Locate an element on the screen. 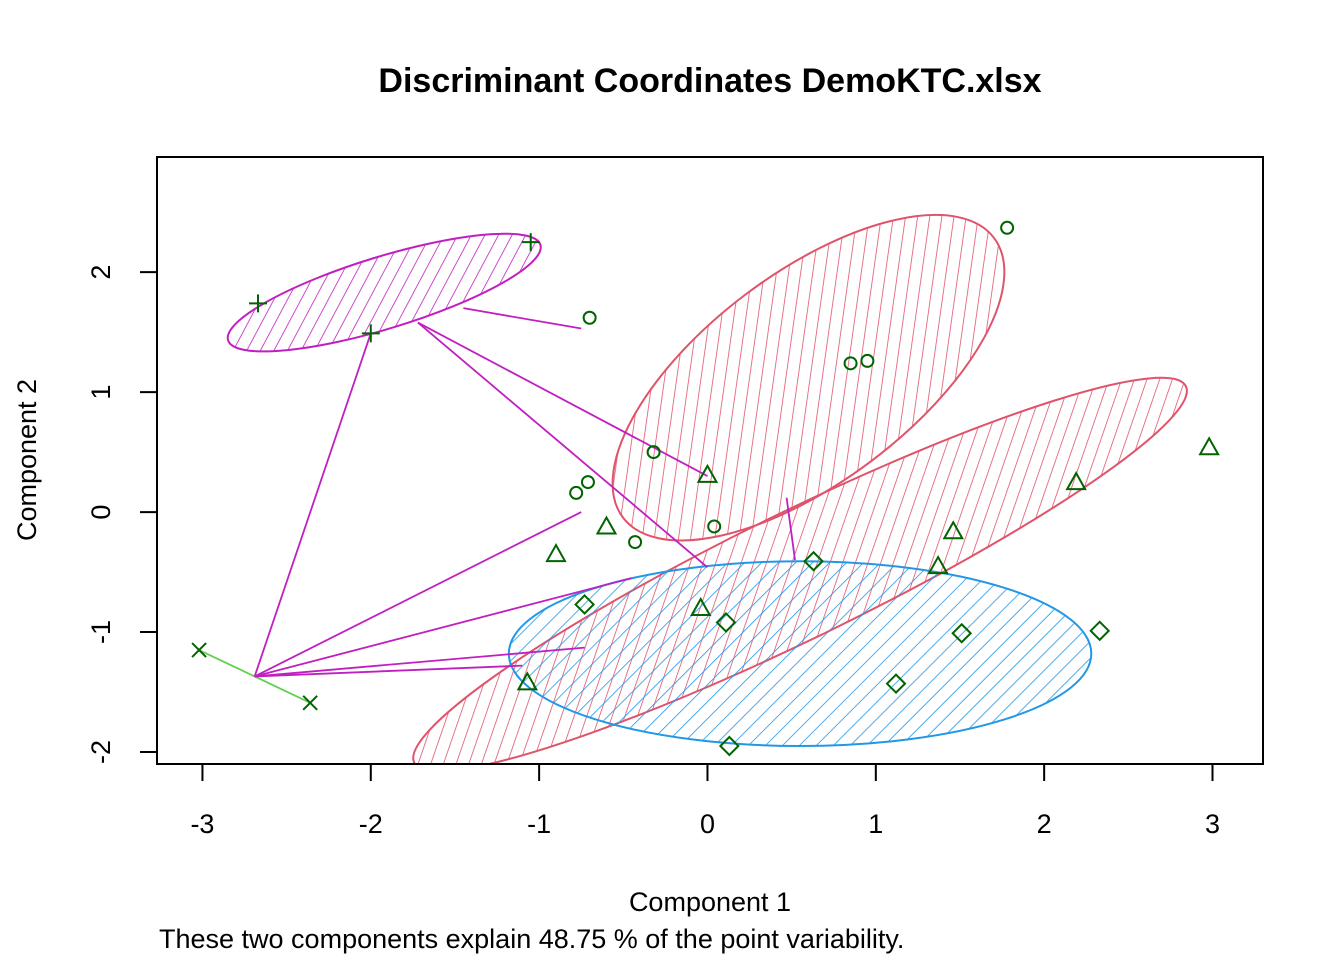  x-tick-label: 3 is located at coordinates (1212, 824).